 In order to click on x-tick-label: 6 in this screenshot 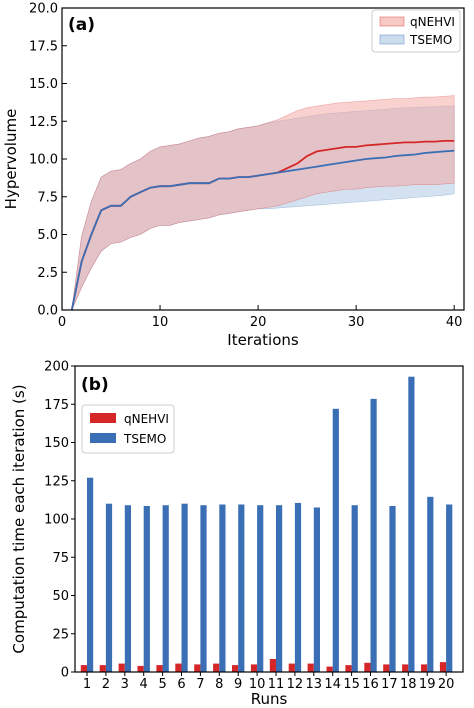, I will do `click(181, 684)`.